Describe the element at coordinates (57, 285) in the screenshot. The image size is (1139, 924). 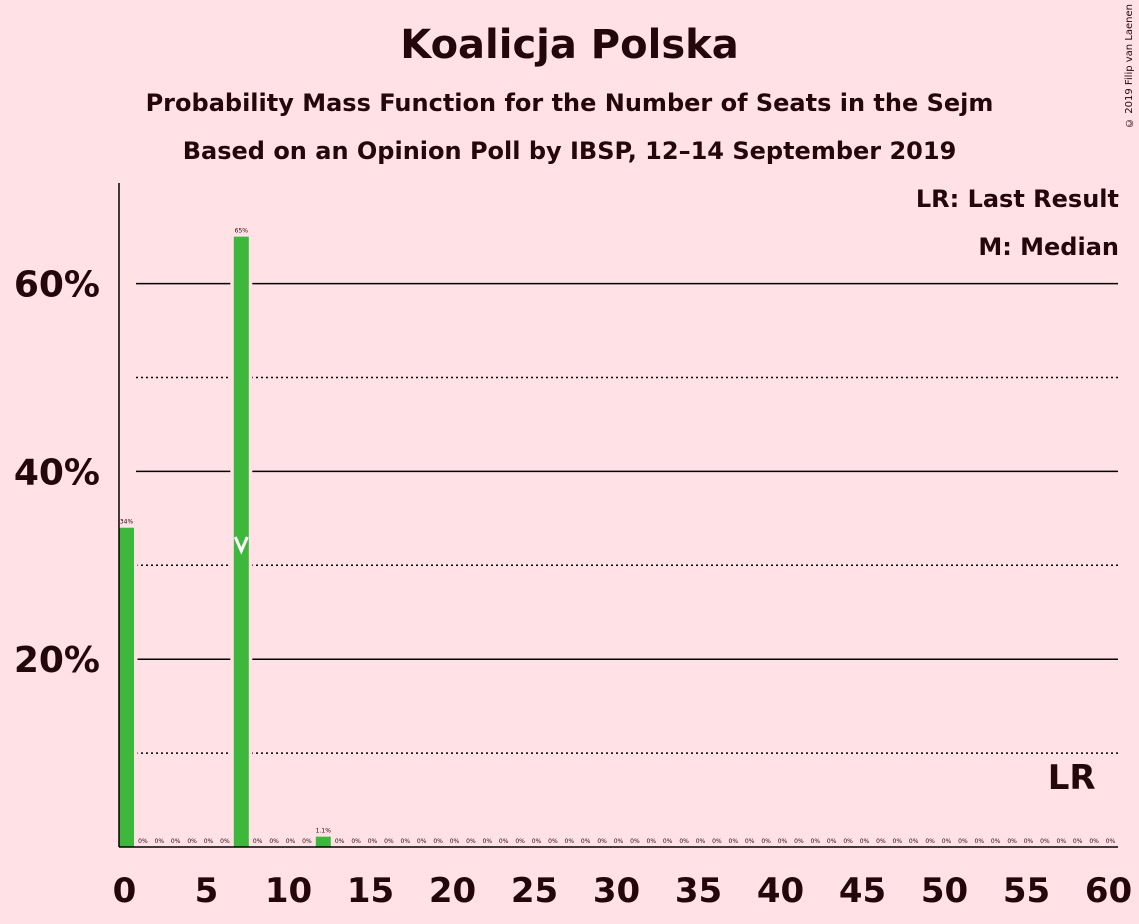
I see `y-tick-label: 60%` at that location.